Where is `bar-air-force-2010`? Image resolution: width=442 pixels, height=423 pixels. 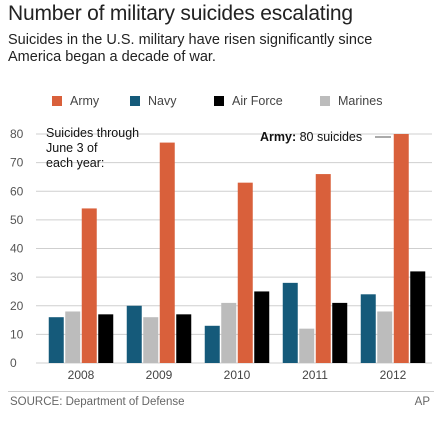
bar-air-force-2010 is located at coordinates (262, 327).